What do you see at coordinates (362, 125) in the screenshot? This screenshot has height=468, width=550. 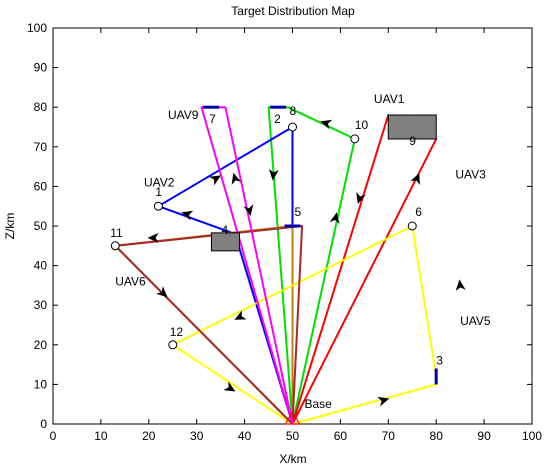 I see `target-label-10: 10` at bounding box center [362, 125].